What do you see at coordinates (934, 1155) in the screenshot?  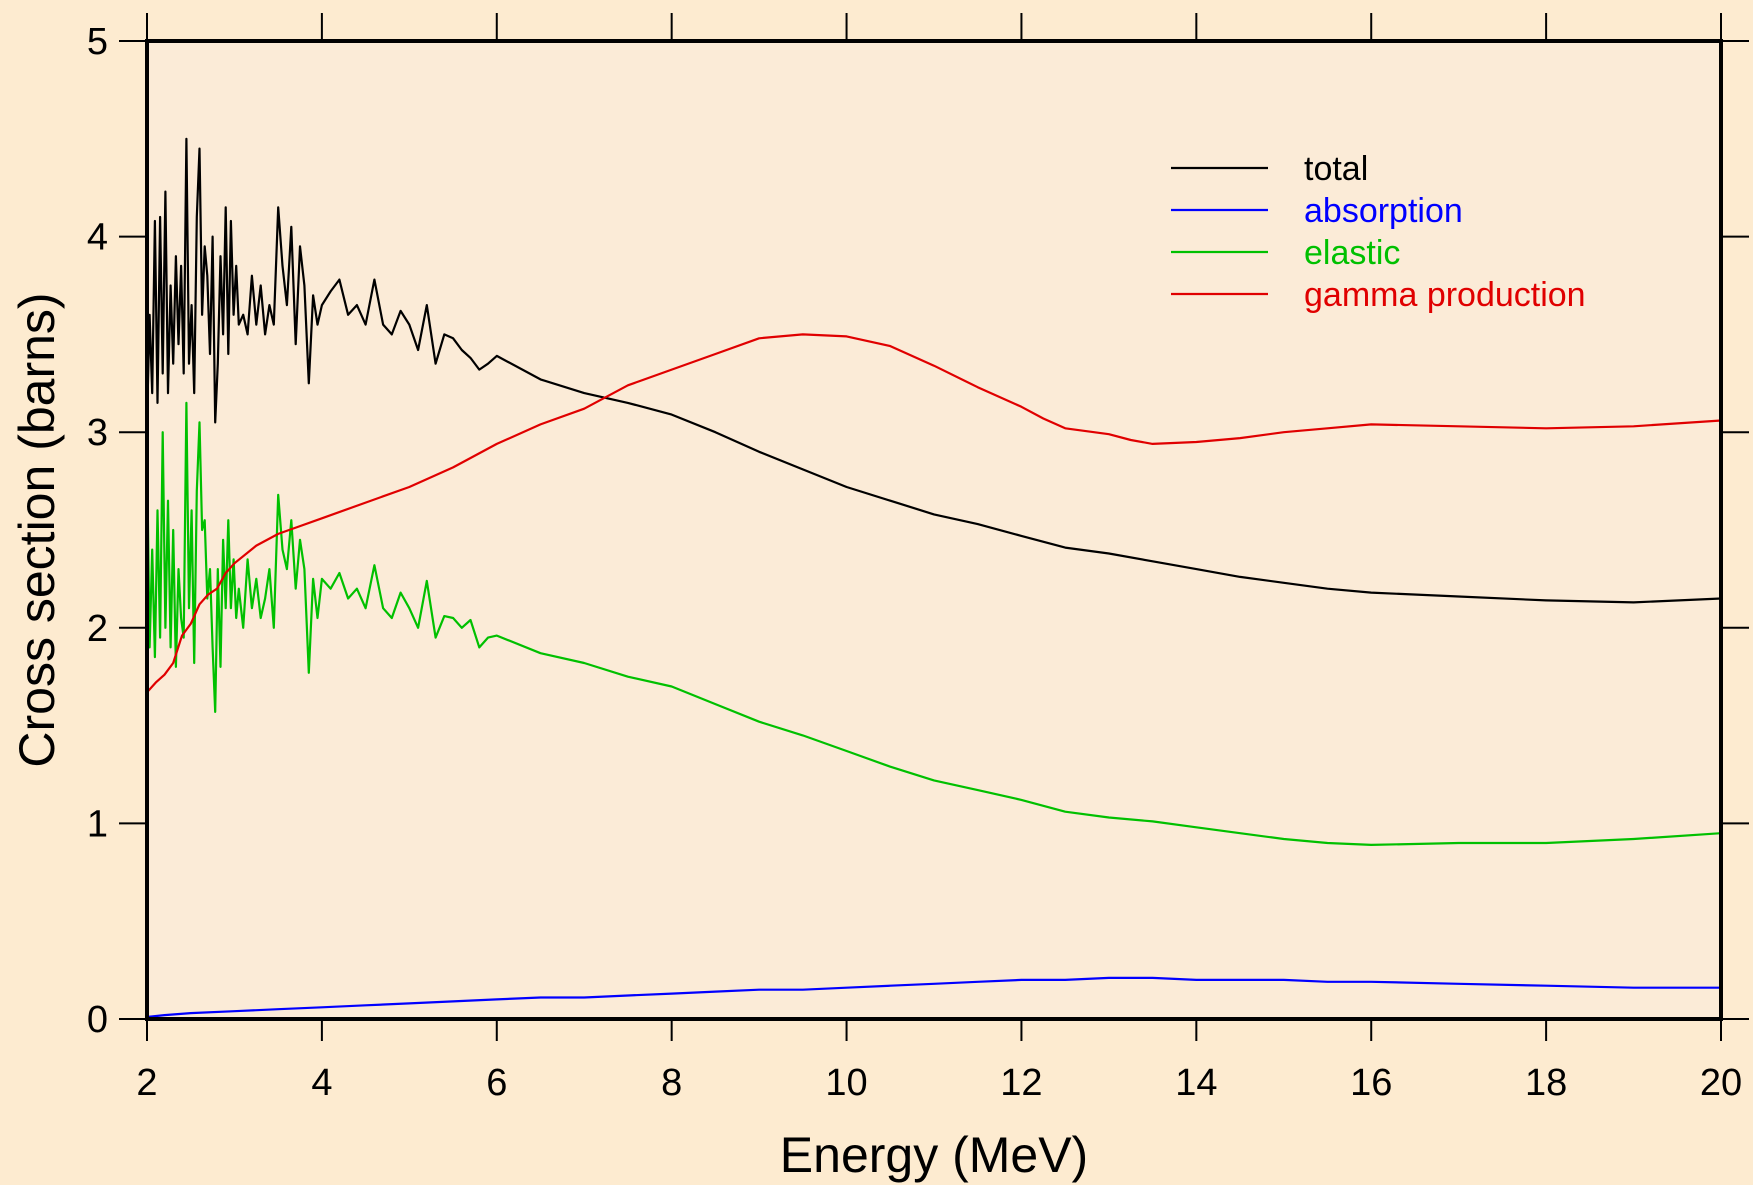 I see `x-axis-title: Energy (MeV)` at bounding box center [934, 1155].